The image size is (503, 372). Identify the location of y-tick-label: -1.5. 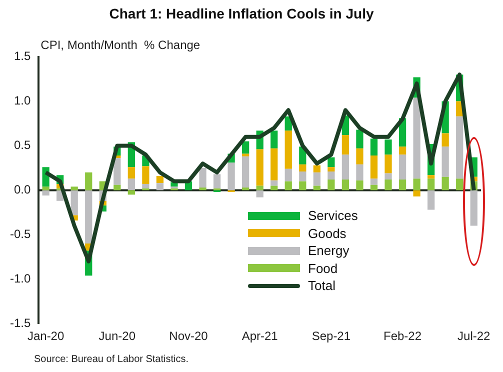
(20, 323).